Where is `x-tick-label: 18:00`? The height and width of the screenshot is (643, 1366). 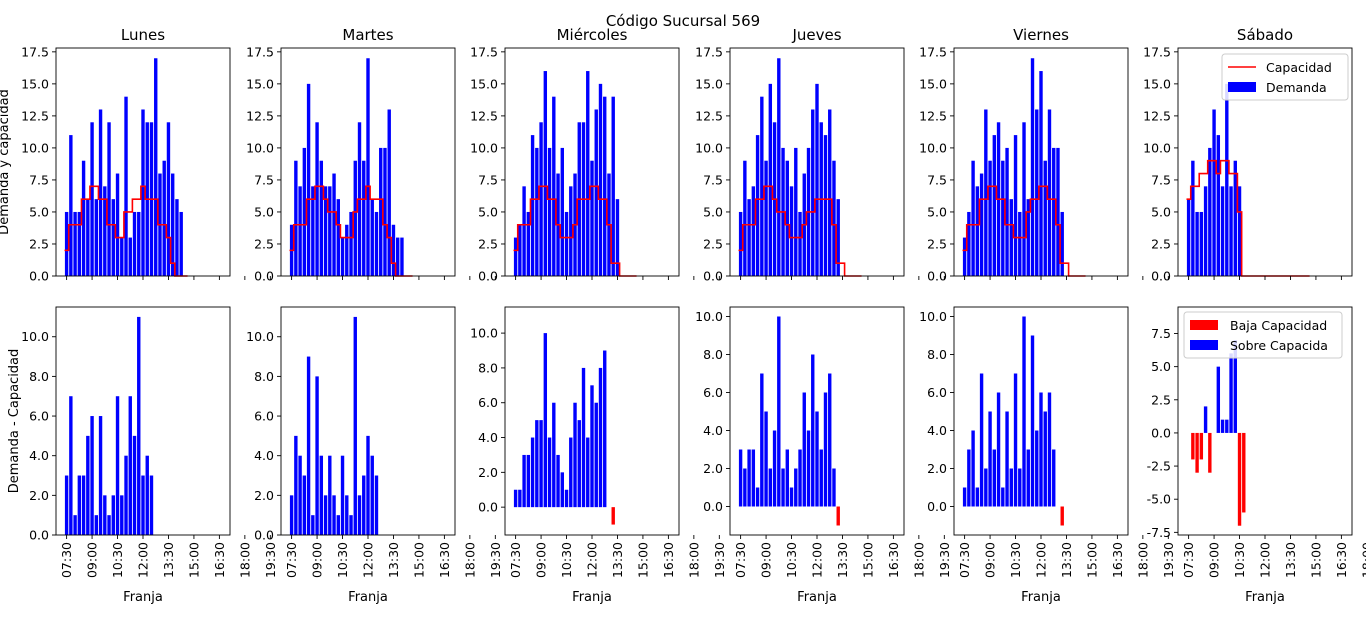
x-tick-label: 18:00 is located at coordinates (918, 560).